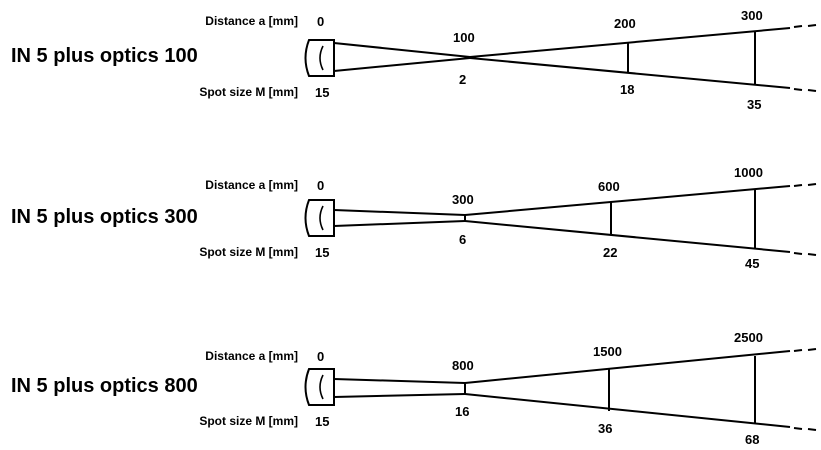  What do you see at coordinates (104, 386) in the screenshot?
I see `row-title: IN 5 plus optics 800` at bounding box center [104, 386].